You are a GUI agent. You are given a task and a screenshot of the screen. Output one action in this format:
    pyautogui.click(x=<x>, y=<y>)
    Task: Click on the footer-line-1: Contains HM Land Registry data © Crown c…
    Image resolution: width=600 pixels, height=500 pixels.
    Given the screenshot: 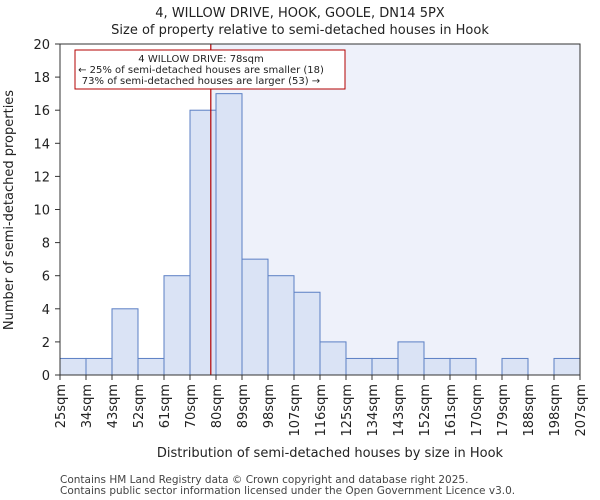 What is the action you would take?
    pyautogui.click(x=264, y=480)
    